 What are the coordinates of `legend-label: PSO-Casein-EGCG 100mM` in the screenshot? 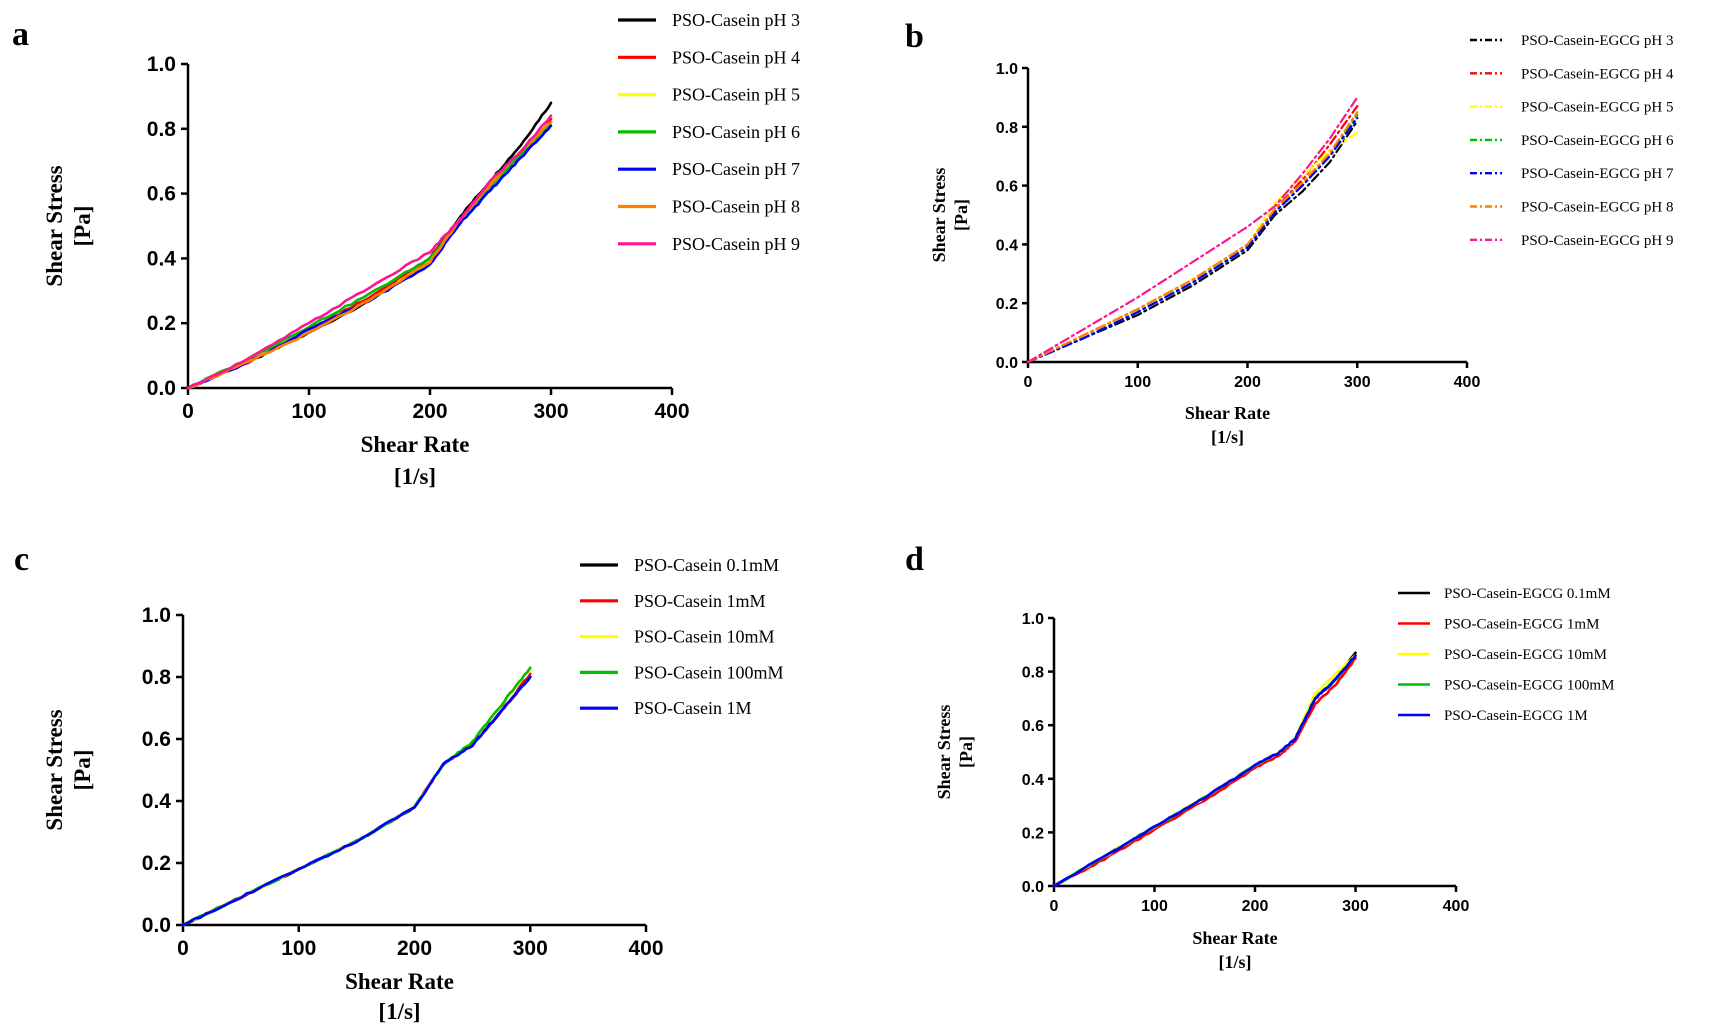 It's located at (1529, 686).